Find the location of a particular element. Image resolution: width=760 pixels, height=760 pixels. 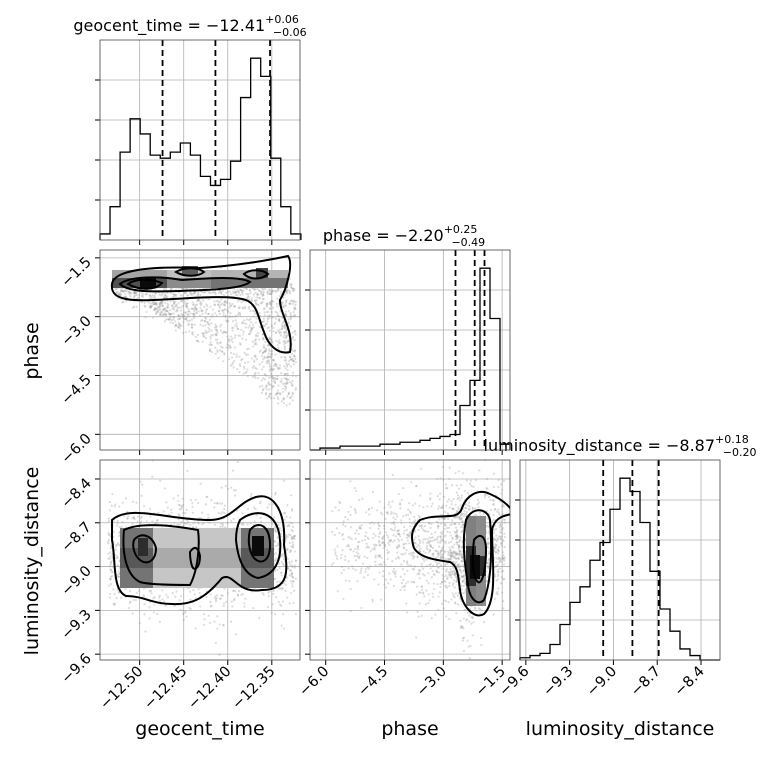

title-phase-sup: +0.25 is located at coordinates (461, 229).